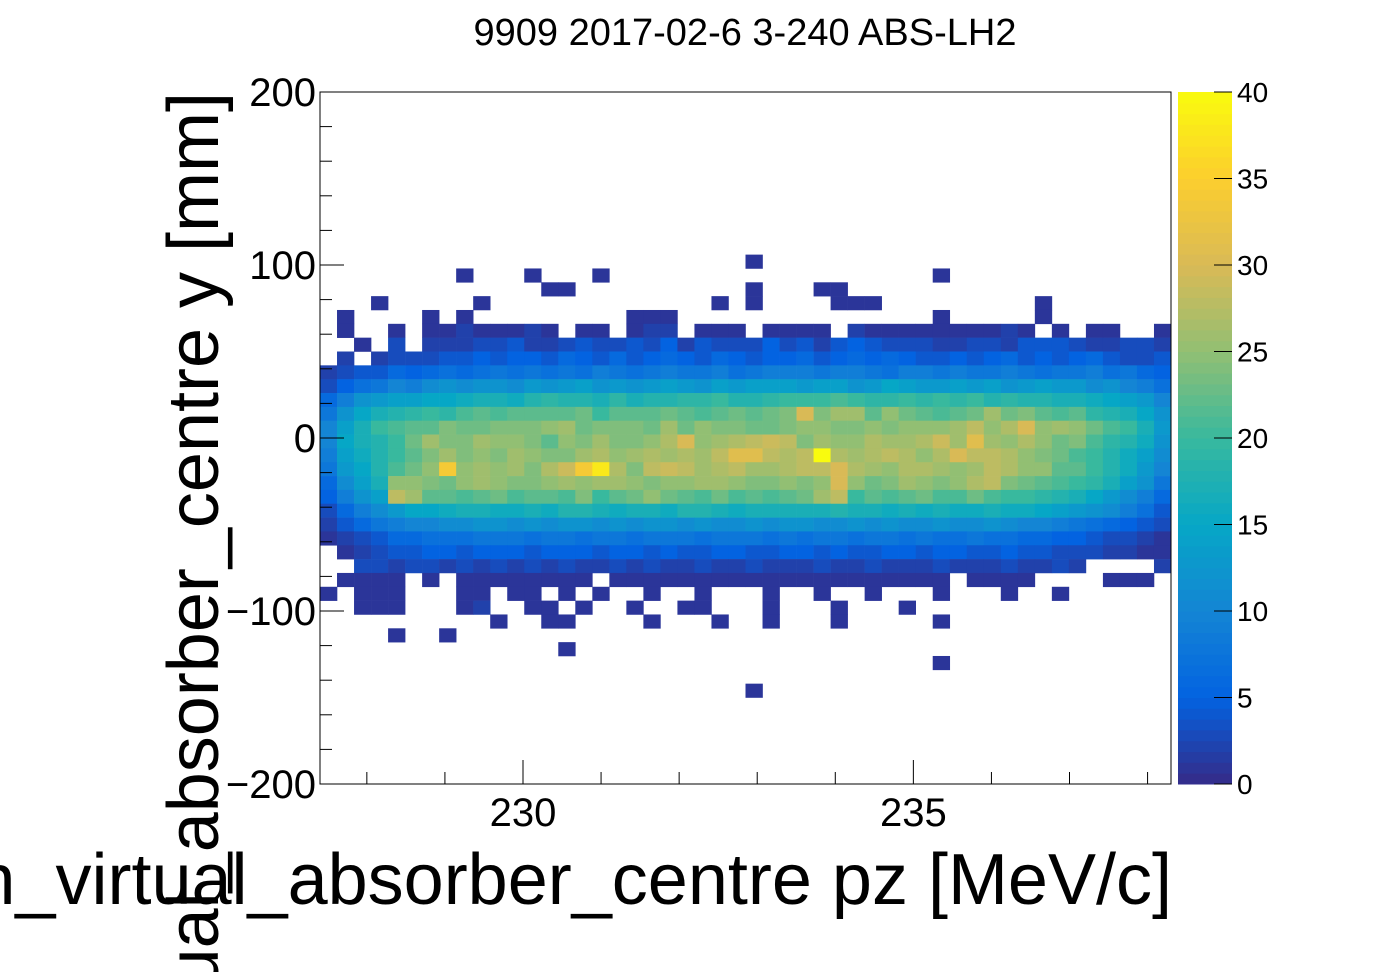  I want to click on y-tick-label: 0, so click(305, 439).